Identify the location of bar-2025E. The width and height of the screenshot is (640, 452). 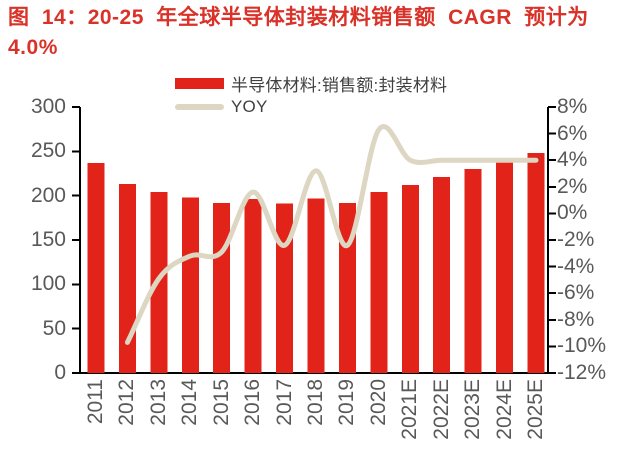
(536, 263).